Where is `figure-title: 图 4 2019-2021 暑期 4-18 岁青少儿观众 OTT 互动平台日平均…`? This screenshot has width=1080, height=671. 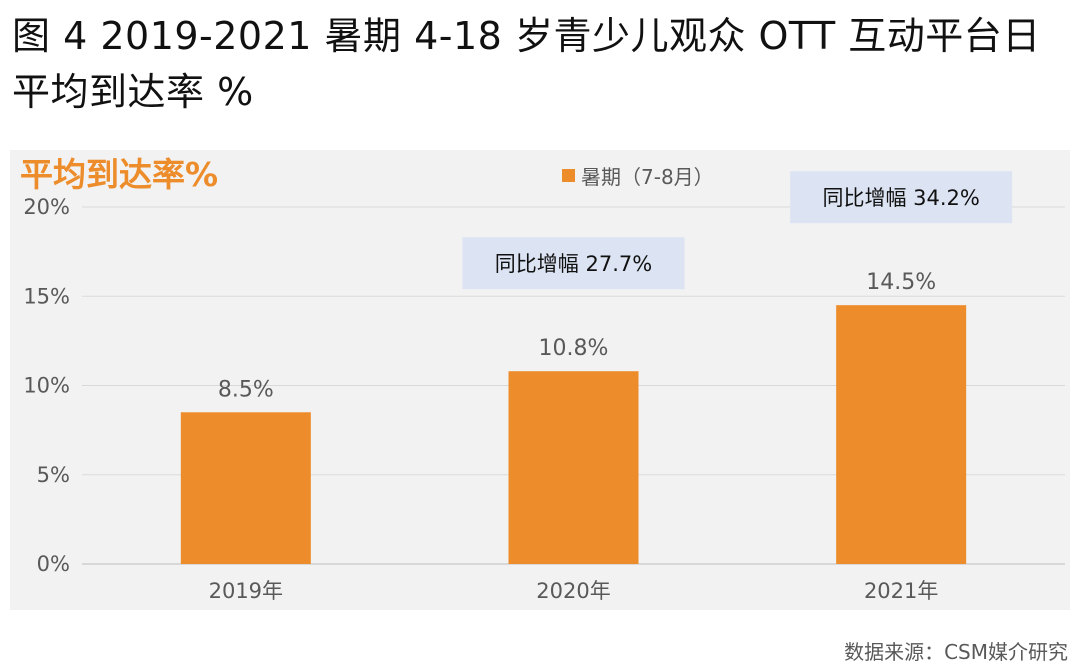
figure-title: 图 4 2019-2021 暑期 4-18 岁青少儿观众 OTT 互动平台日平均… is located at coordinates (526, 64).